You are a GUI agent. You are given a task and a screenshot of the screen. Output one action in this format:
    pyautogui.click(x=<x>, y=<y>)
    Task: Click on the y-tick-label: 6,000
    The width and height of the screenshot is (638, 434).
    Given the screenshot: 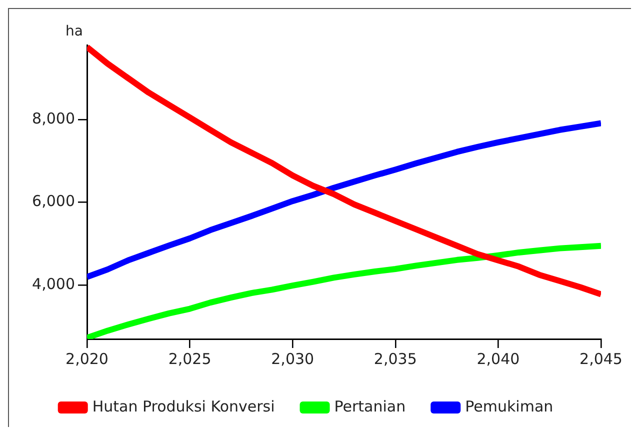 What is the action you would take?
    pyautogui.click(x=53, y=201)
    